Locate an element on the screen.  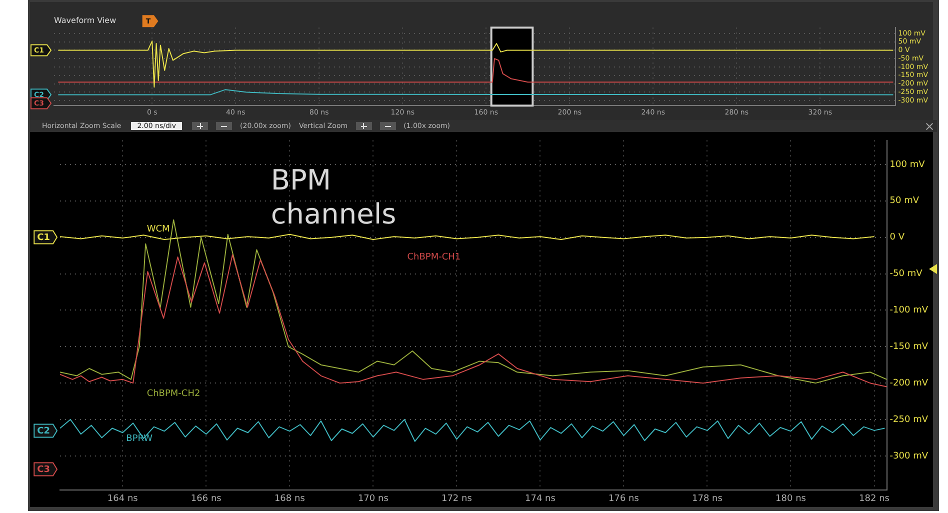
annotation: BPM channels is located at coordinates (333, 197).